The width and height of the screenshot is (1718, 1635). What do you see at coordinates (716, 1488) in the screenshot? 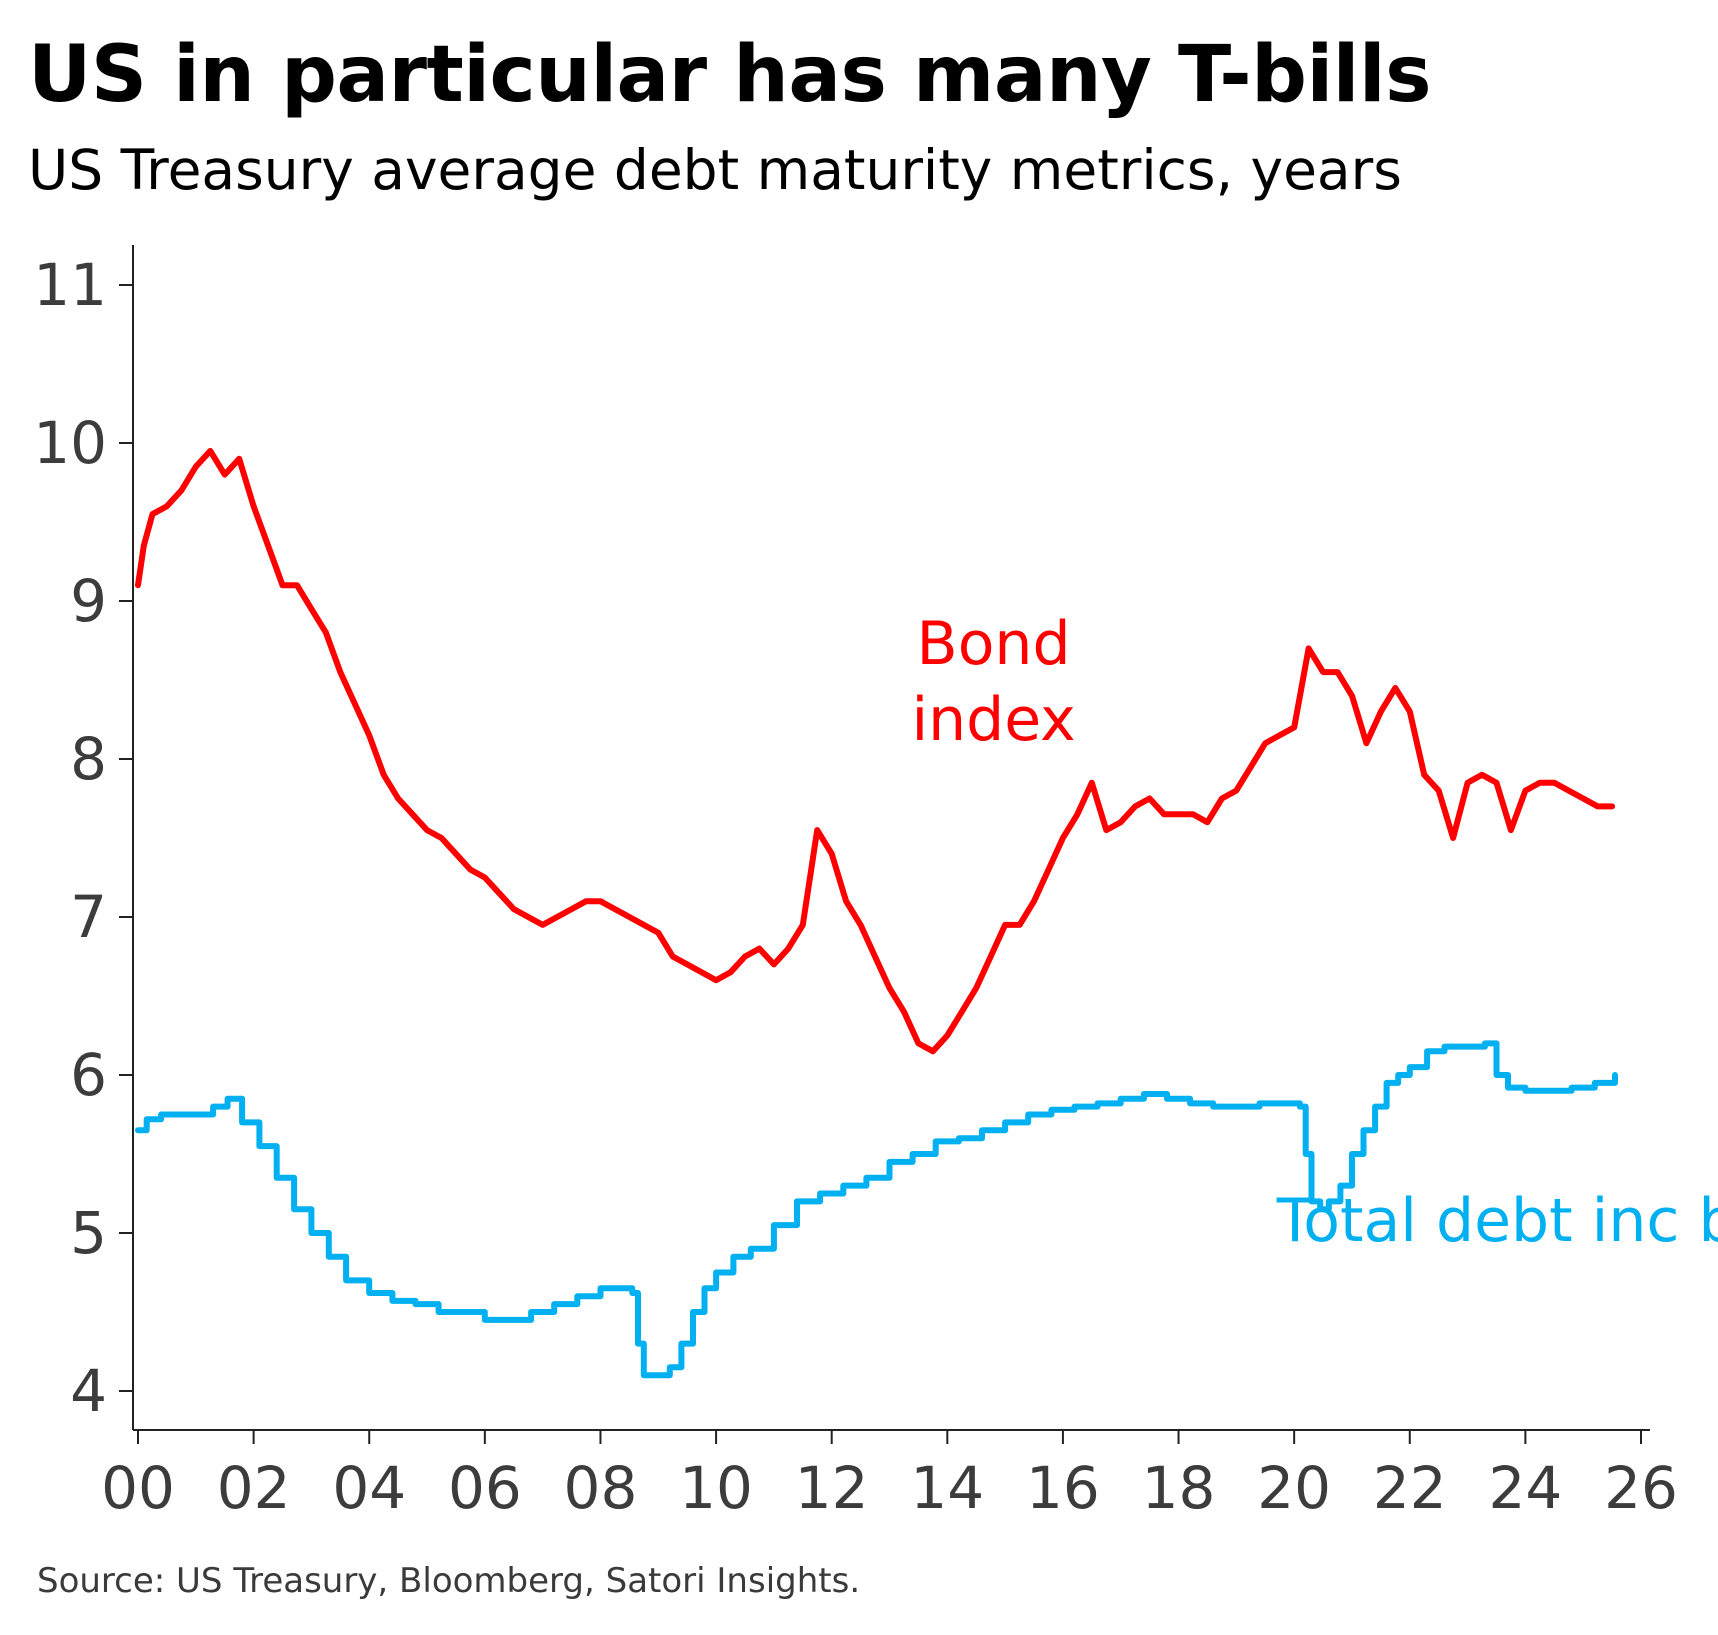
I see `x-tick-label: 10` at bounding box center [716, 1488].